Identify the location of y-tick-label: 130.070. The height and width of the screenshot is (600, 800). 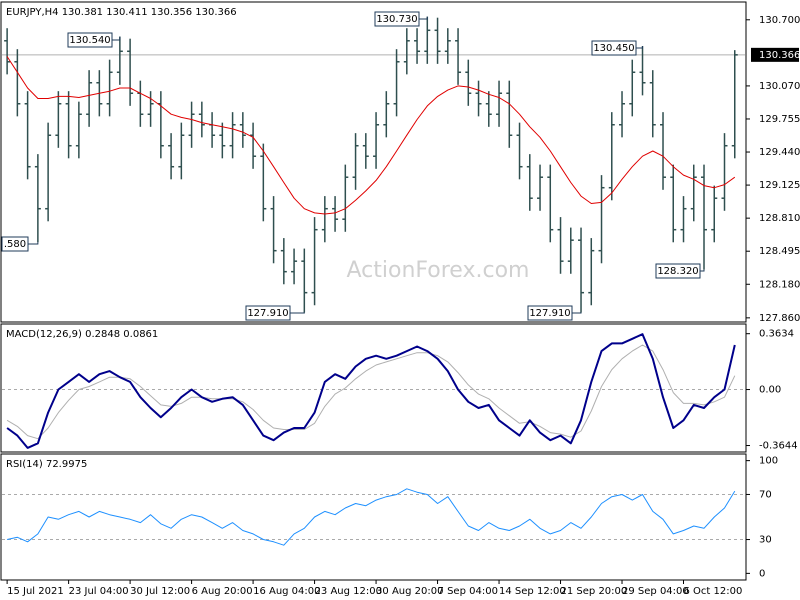
(779, 86).